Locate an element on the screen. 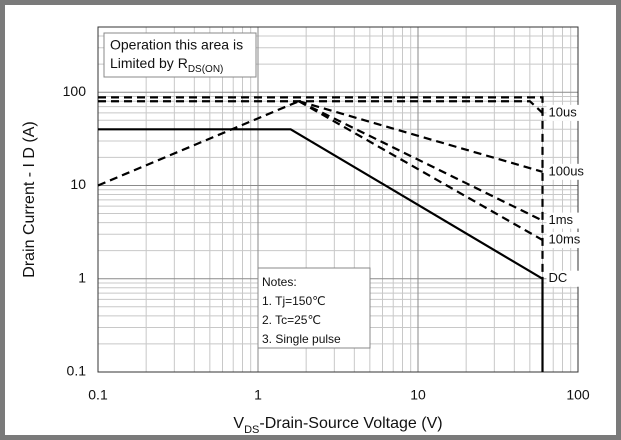  annotation-part: DS(ON) is located at coordinates (206, 69).